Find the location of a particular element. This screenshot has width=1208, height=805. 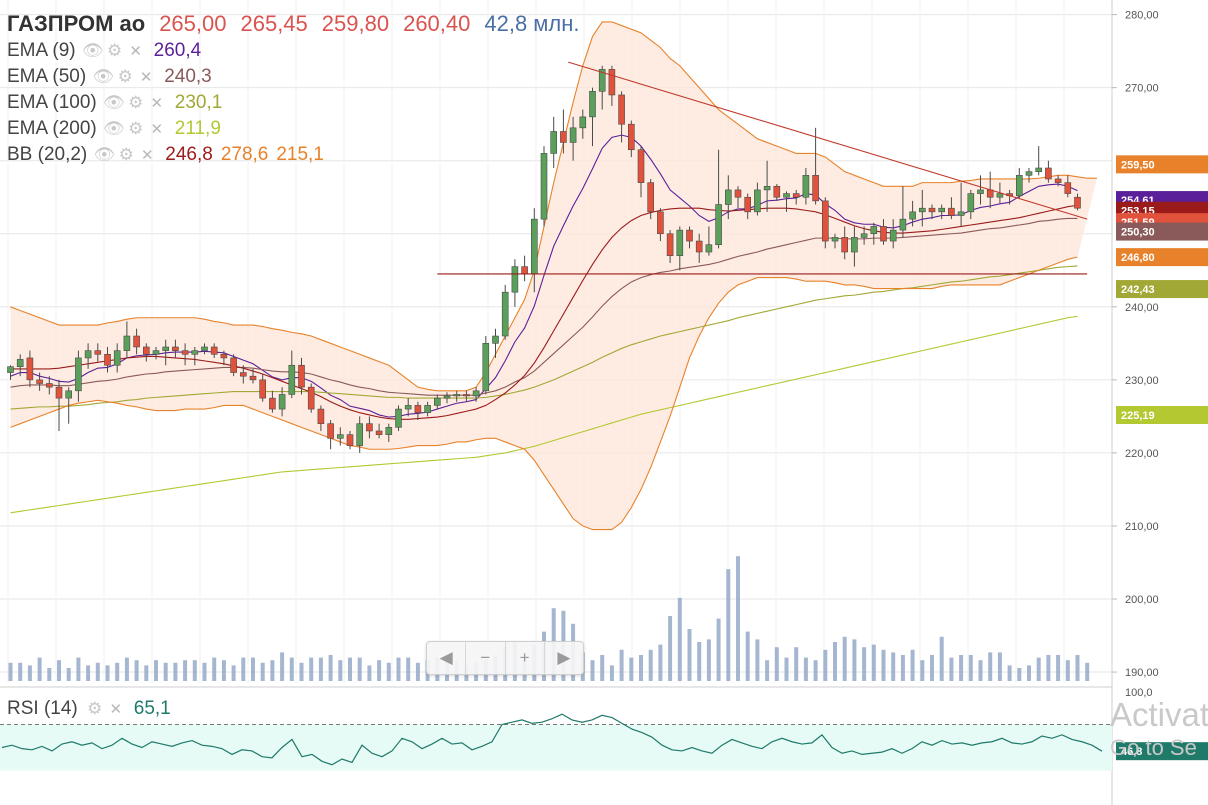

indicator-row: EMA (100) 👁 ⚙ ✕ 230,1 is located at coordinates (293, 103).